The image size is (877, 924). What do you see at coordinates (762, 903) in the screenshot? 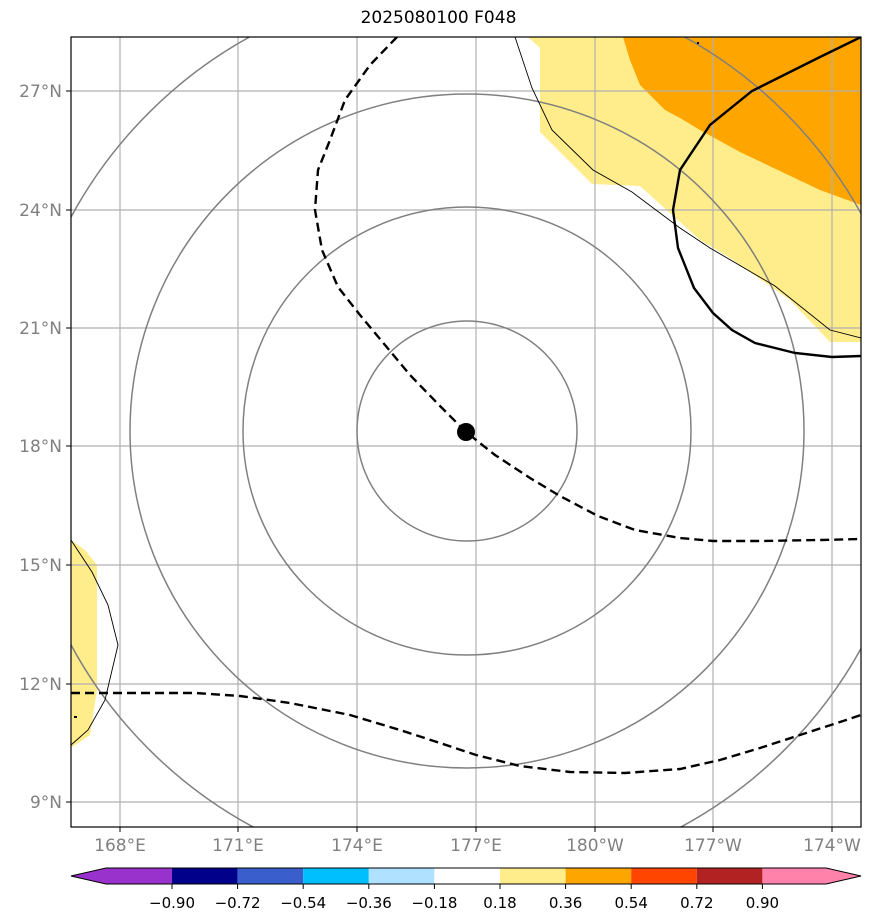
I see `colorbar-tick-label: 0.90` at bounding box center [762, 903].